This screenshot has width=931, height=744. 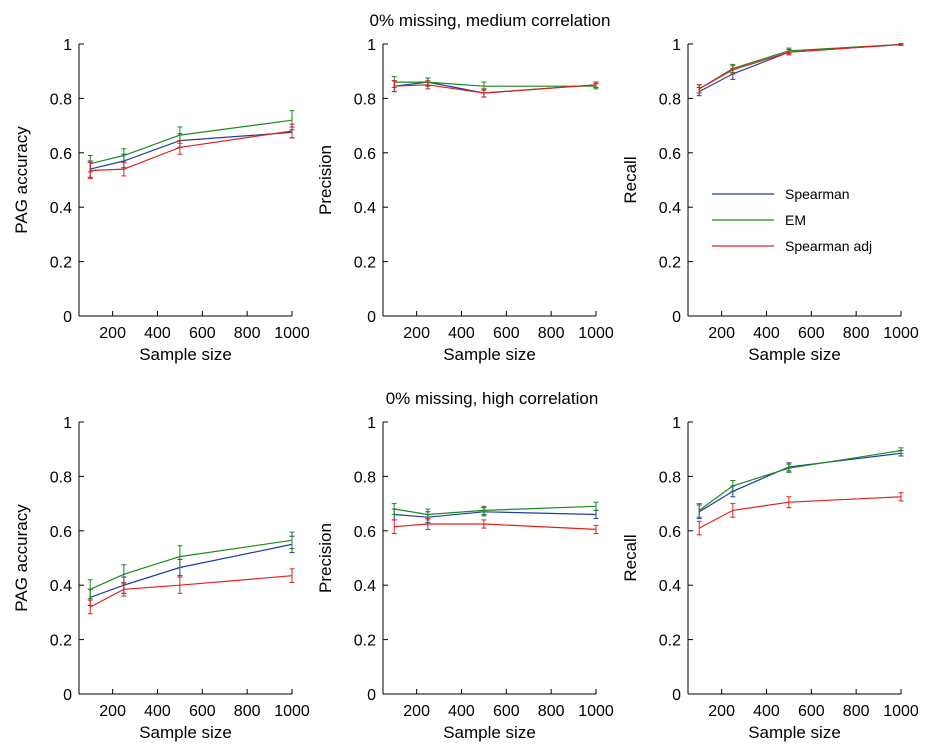 What do you see at coordinates (490, 20) in the screenshot?
I see `row-title-medium-correlation: 0% missing, medium correlation` at bounding box center [490, 20].